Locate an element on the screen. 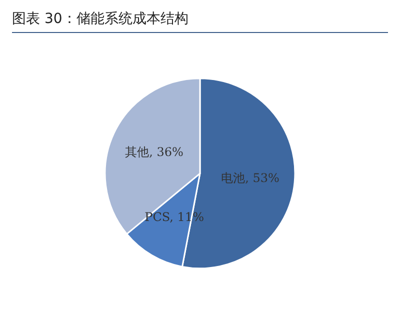 The height and width of the screenshot is (316, 400). slice-label: 其他, 36% is located at coordinates (154, 151).